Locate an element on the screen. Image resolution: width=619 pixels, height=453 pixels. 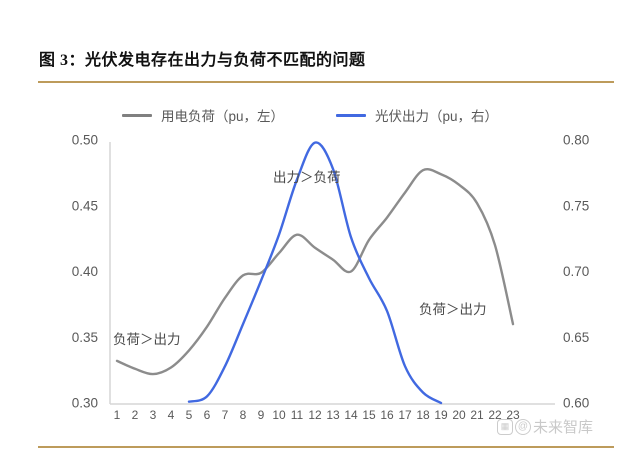
at-icon: @ is located at coordinates (523, 426).